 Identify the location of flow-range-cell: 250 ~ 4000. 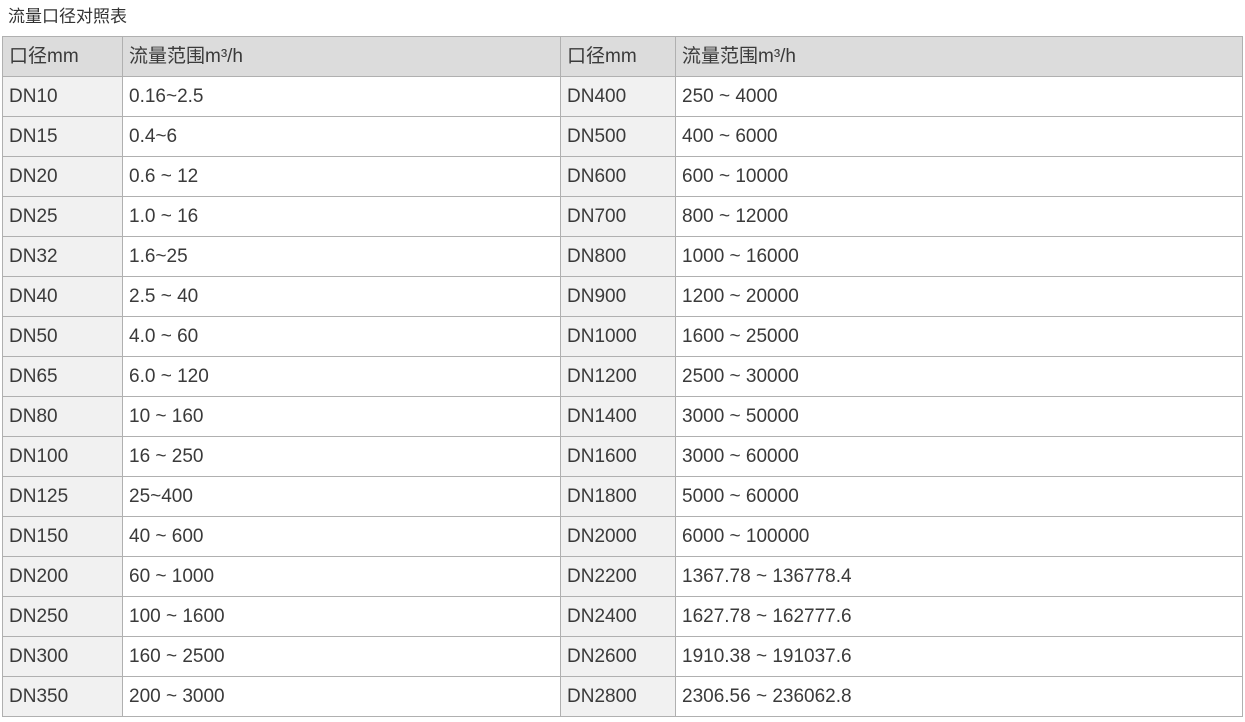
(959, 96).